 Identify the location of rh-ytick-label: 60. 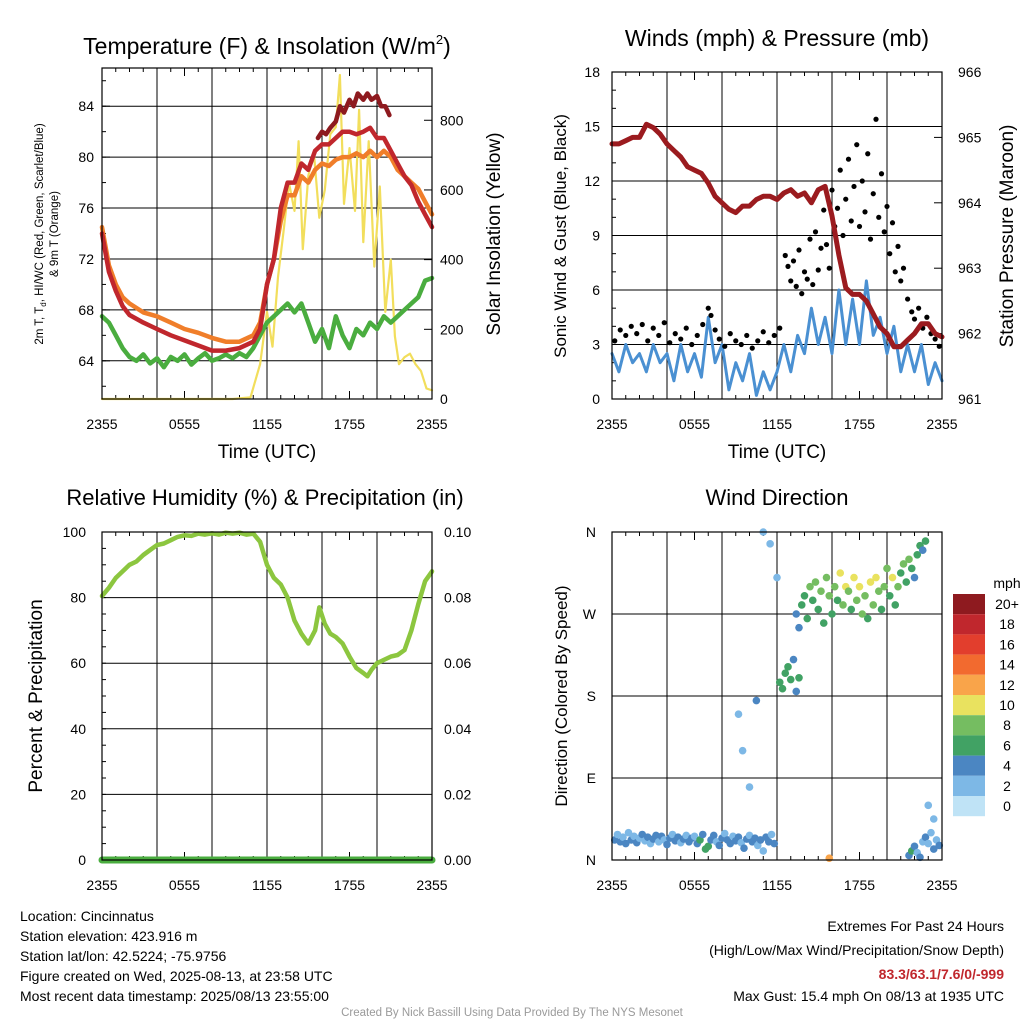
(78, 663).